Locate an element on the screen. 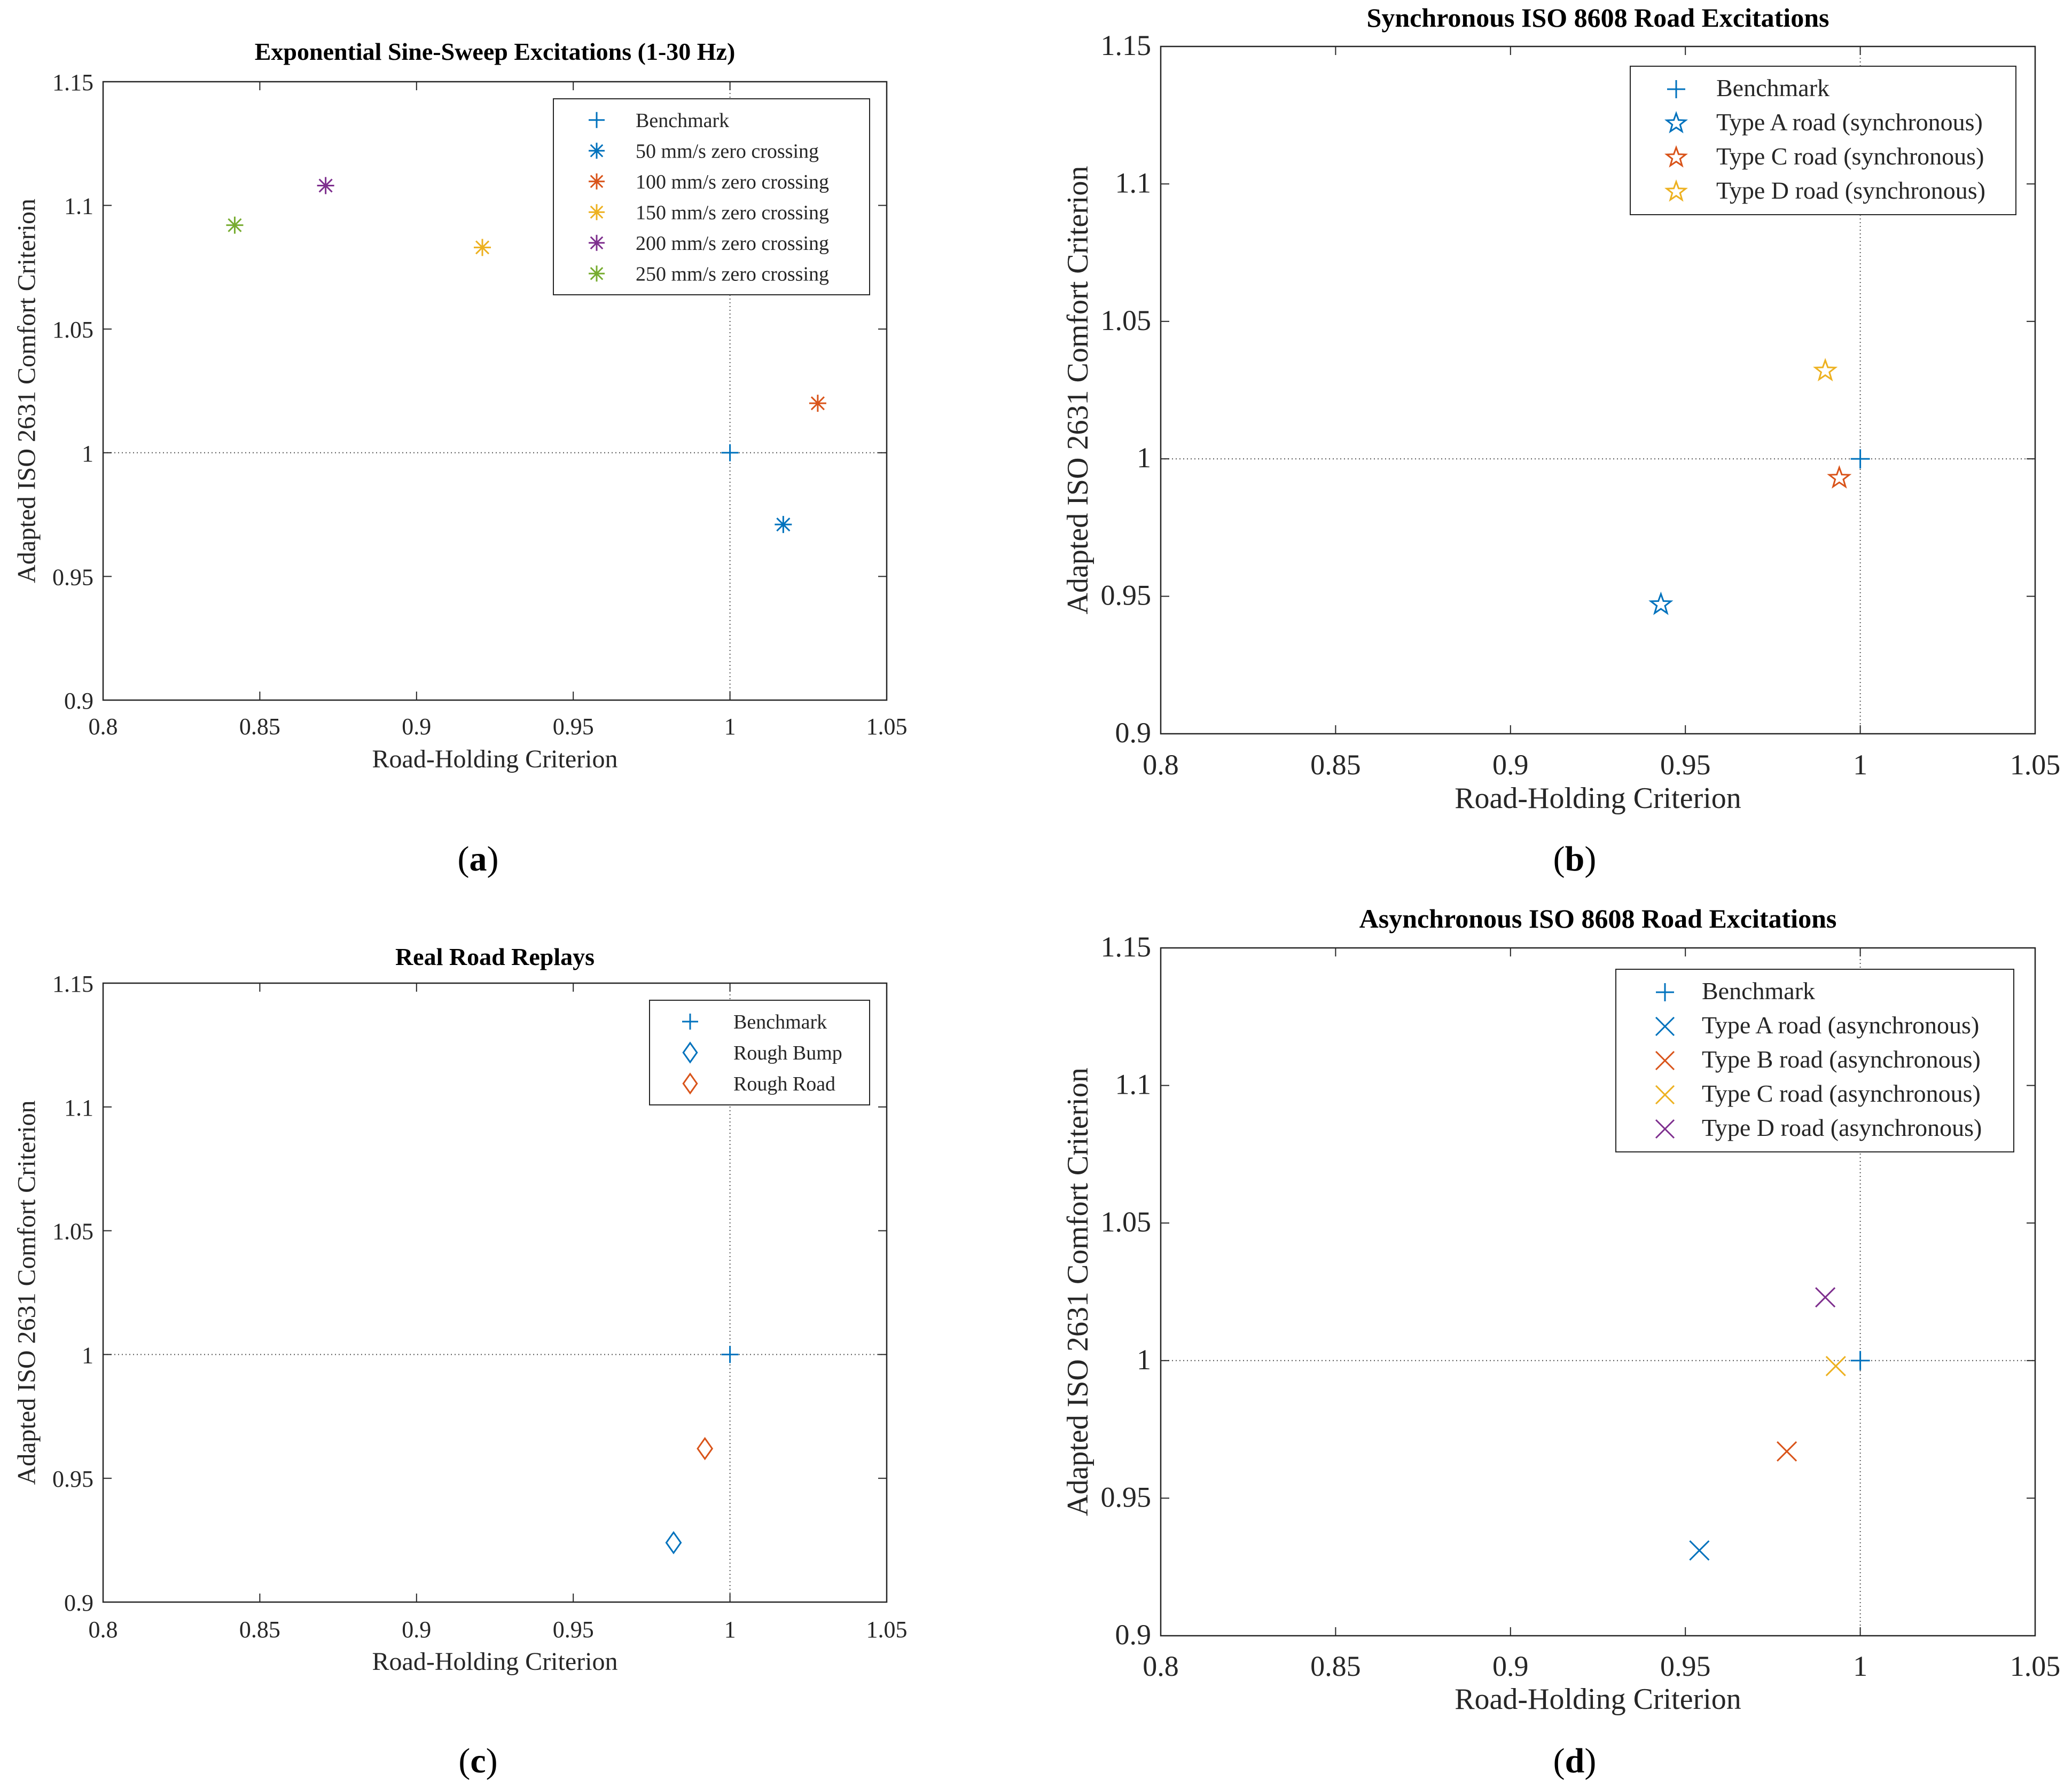  panel-caption: (a) is located at coordinates (478, 858).